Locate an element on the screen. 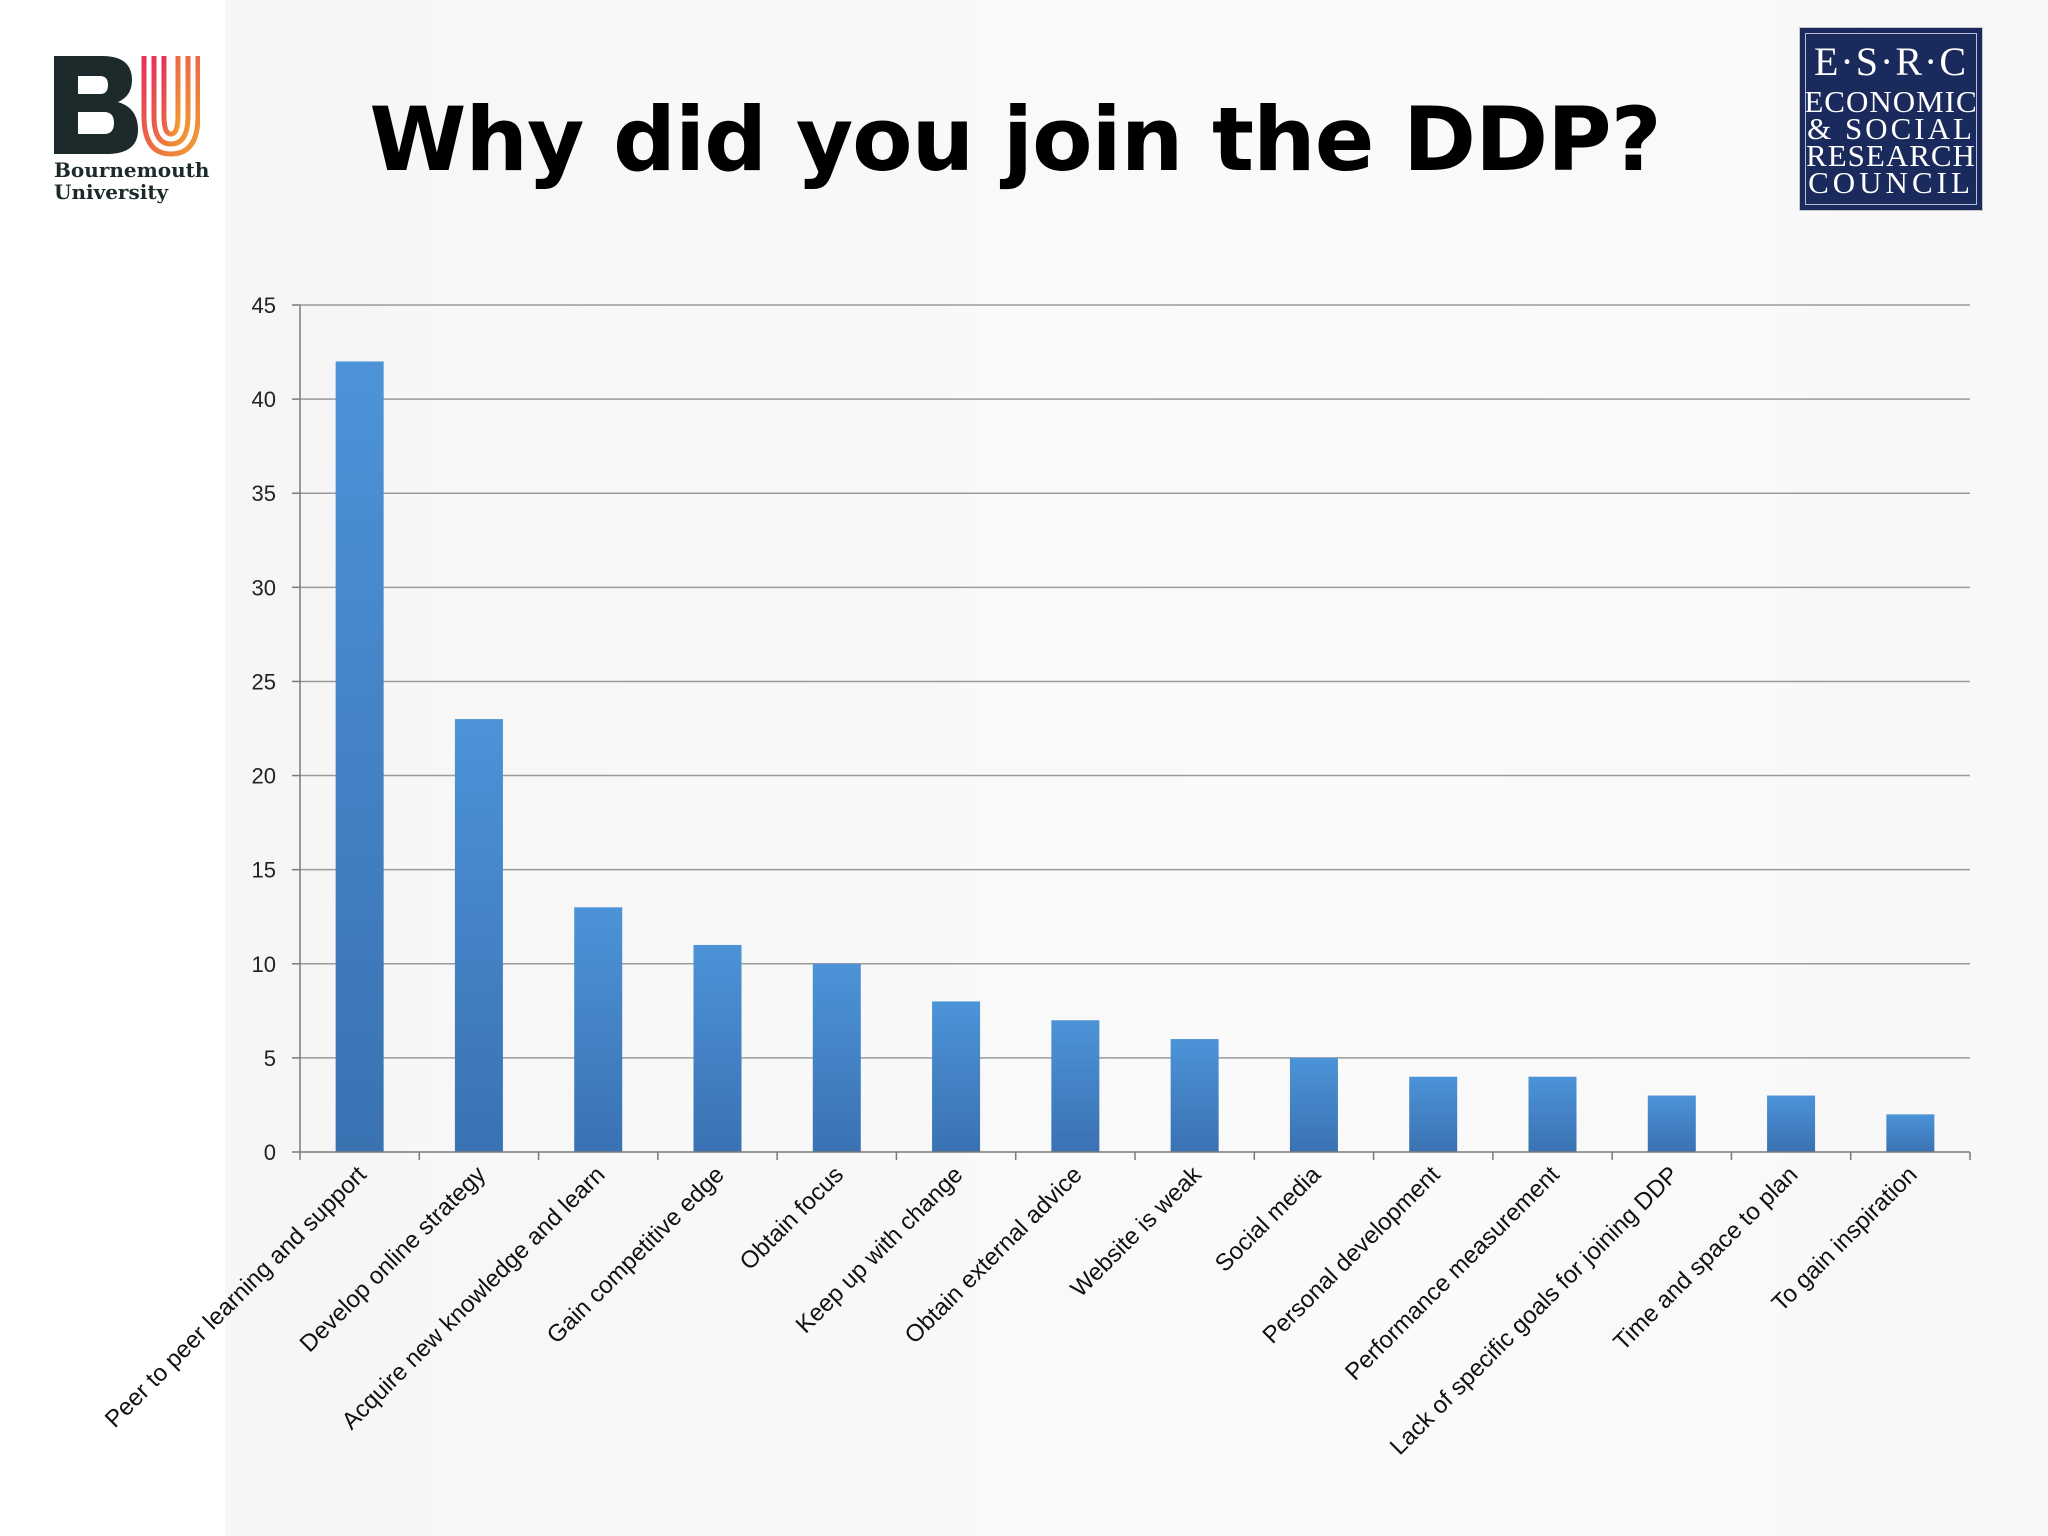 The height and width of the screenshot is (1536, 2048). y-tick-label: 5 is located at coordinates (270, 1058).